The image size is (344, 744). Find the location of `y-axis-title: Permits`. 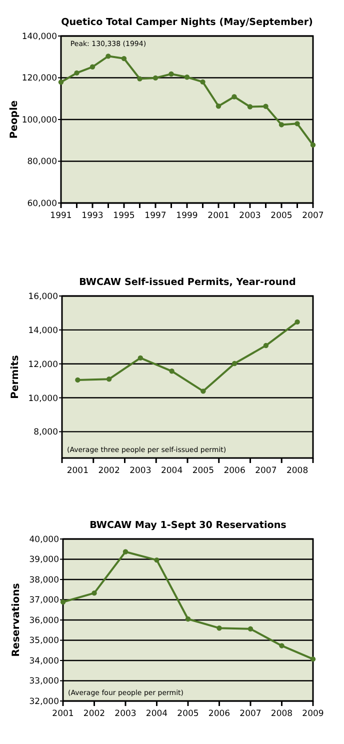

y-axis-title: Permits is located at coordinates (15, 377).